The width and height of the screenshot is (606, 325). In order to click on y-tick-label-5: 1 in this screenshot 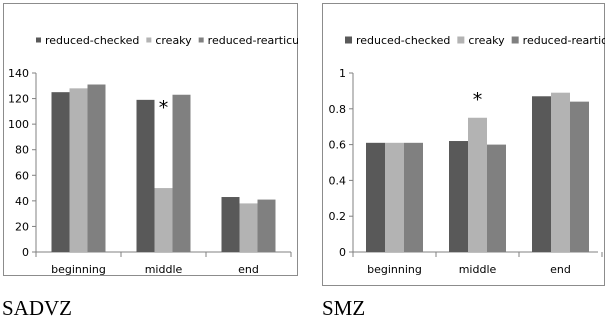, I will do `click(342, 73)`.